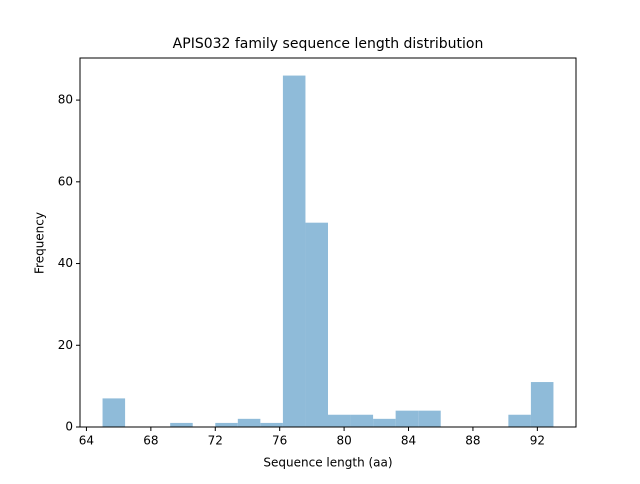  What do you see at coordinates (65, 181) in the screenshot?
I see `y-tick-label: 60` at bounding box center [65, 181].